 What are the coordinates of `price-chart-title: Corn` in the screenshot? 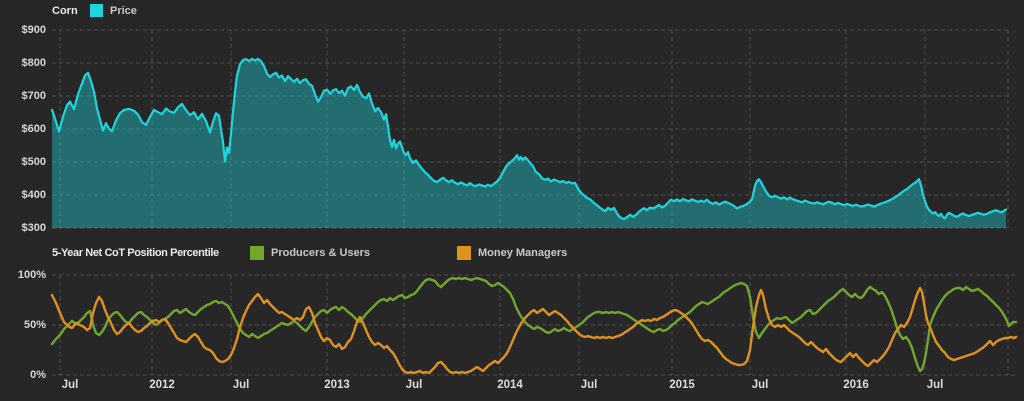 It's located at (65, 11).